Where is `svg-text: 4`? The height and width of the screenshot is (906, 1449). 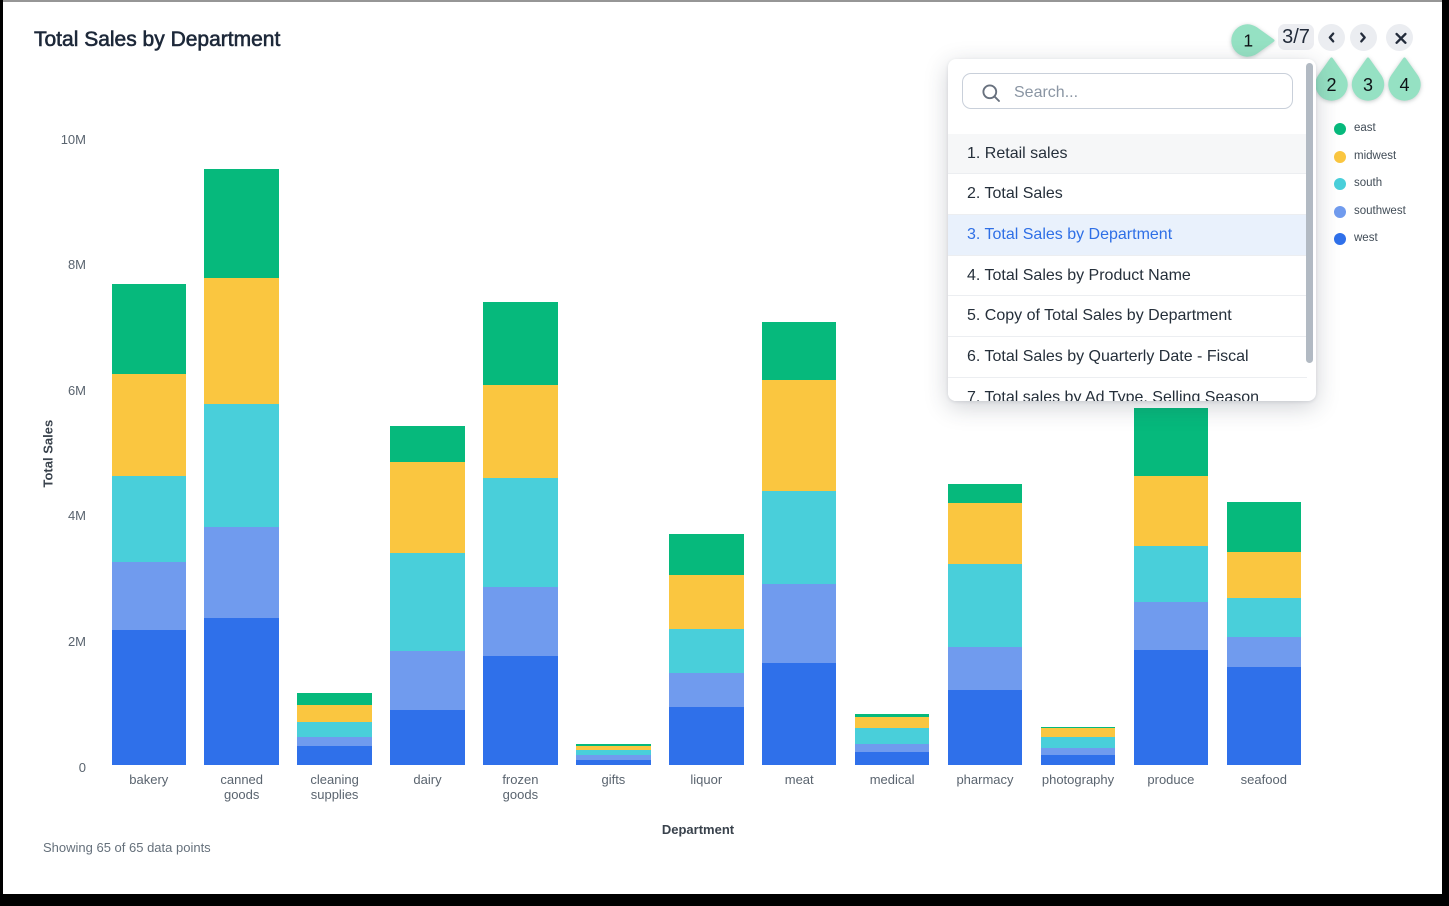 svg-text: 4 is located at coordinates (1404, 85).